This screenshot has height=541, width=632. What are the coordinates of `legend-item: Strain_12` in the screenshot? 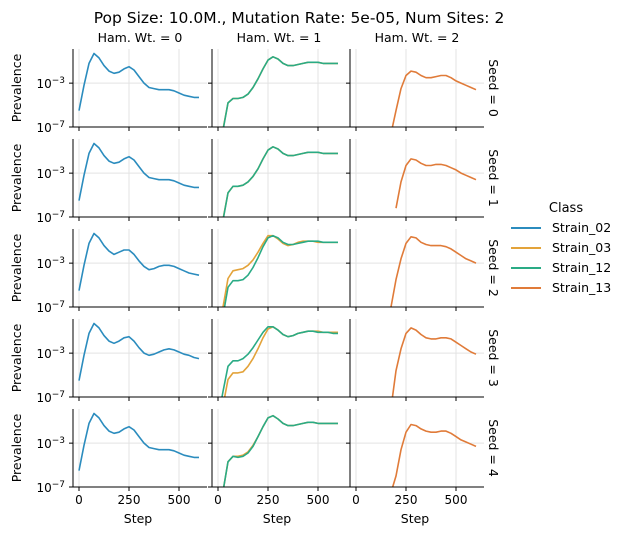 It's located at (561, 267).